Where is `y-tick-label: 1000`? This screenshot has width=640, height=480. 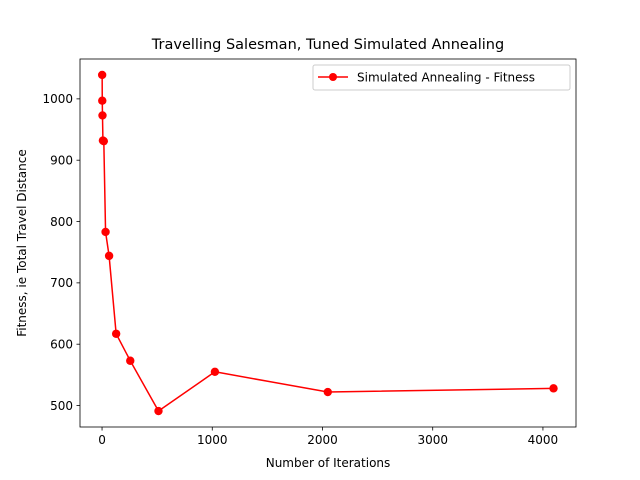
y-tick-label: 1000 is located at coordinates (57, 99).